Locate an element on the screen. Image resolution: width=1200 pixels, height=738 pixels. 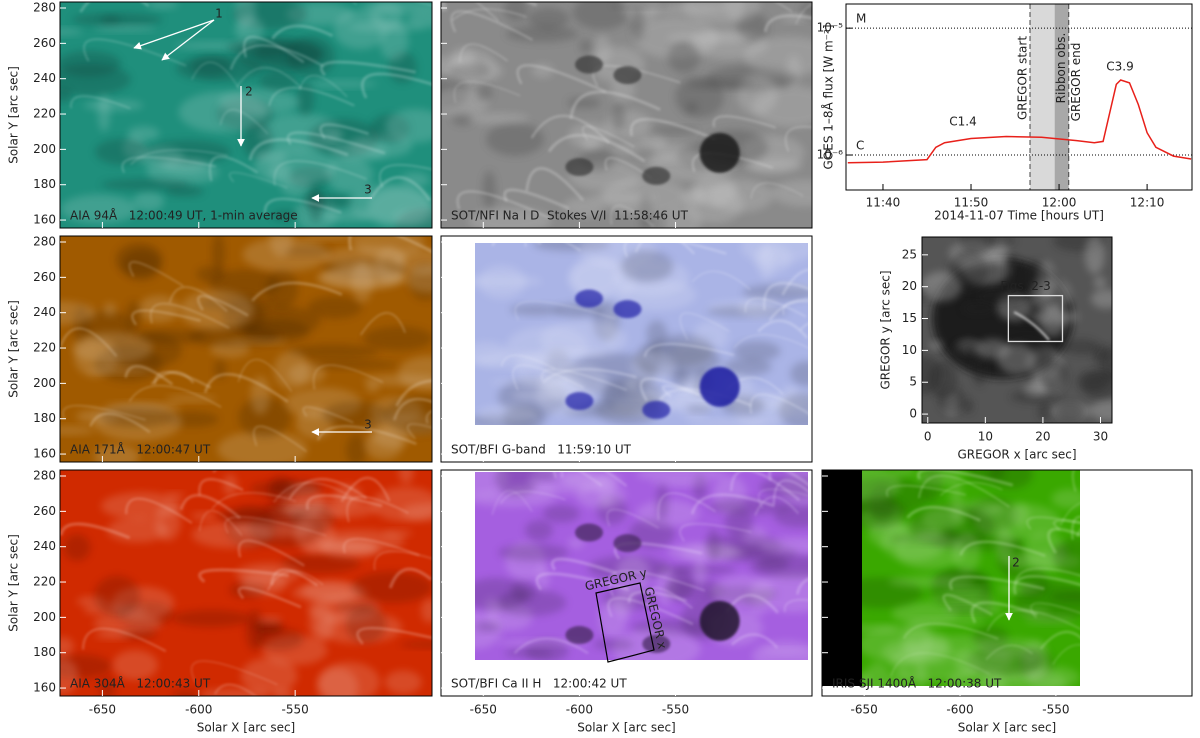
annotation: 2 is located at coordinates (249, 92).